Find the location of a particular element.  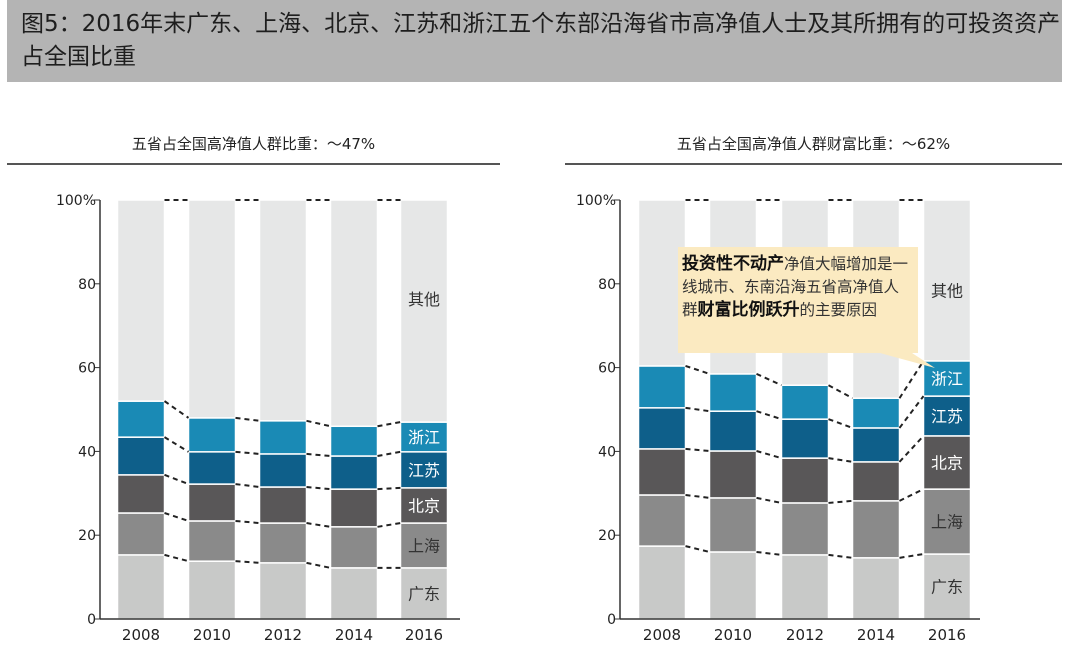

annotation-bold-2: 财富比例跃升 is located at coordinates (748, 310).